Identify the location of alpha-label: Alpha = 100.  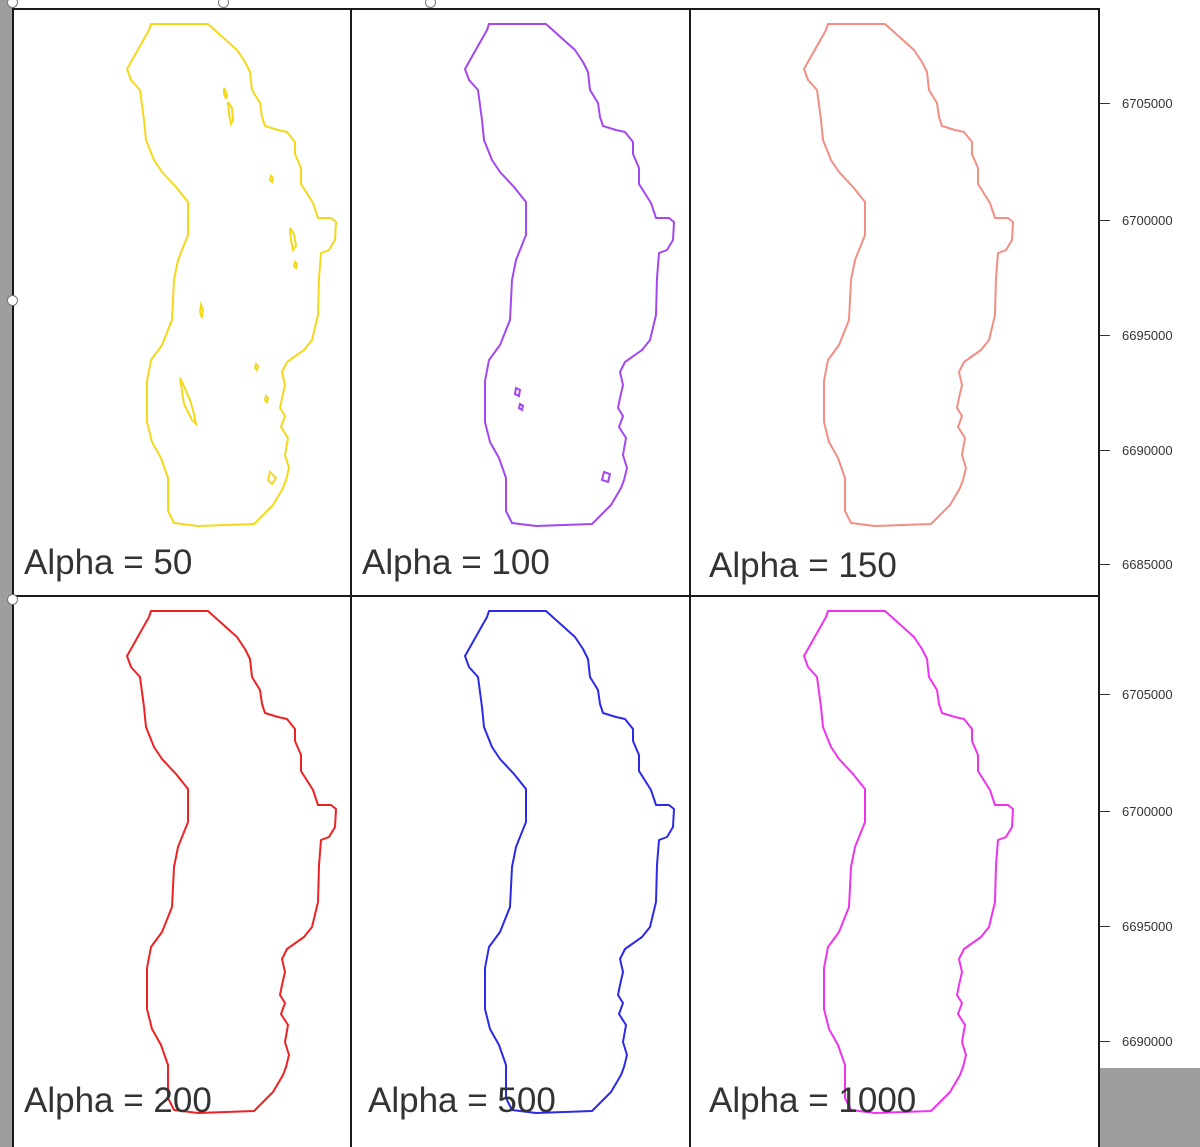
(456, 562).